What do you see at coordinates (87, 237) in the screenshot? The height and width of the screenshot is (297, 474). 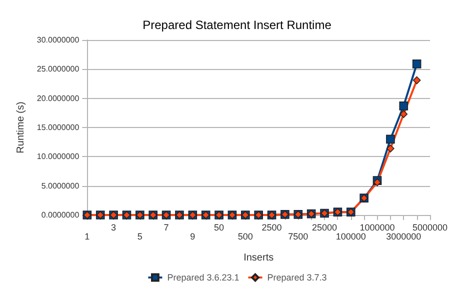 I see `x-tick-label: 1` at bounding box center [87, 237].